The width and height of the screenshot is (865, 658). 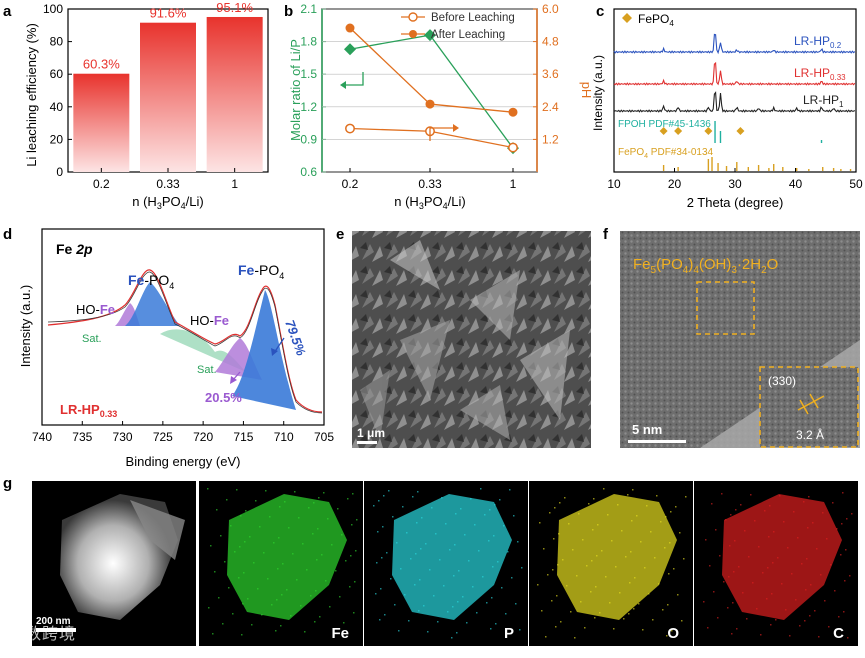 I want to click on label-20-5: 20.5%, so click(x=223, y=397).